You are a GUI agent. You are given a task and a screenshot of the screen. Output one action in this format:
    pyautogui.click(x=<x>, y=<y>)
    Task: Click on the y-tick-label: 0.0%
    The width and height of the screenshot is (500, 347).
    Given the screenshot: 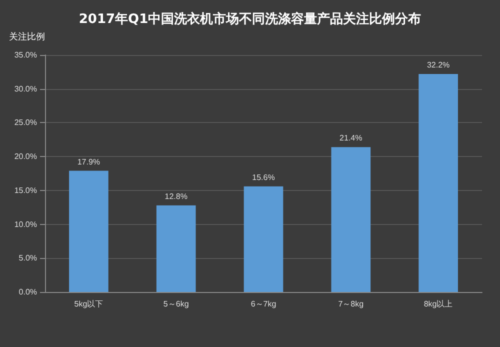 What is the action you would take?
    pyautogui.click(x=27, y=292)
    